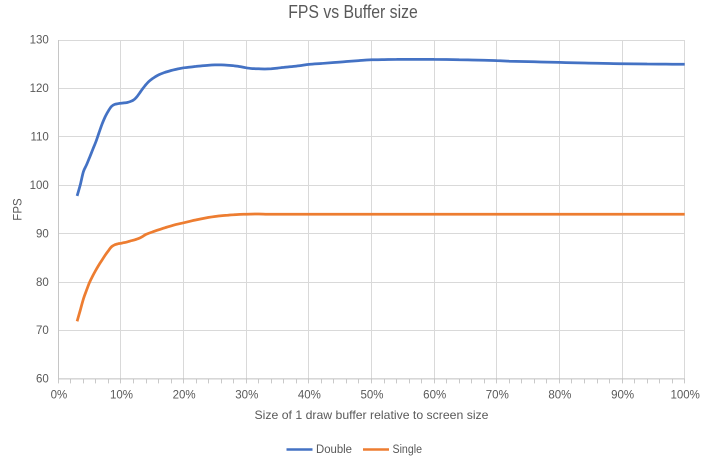 This screenshot has height=466, width=710. I want to click on svg-text: 100, so click(39, 186).